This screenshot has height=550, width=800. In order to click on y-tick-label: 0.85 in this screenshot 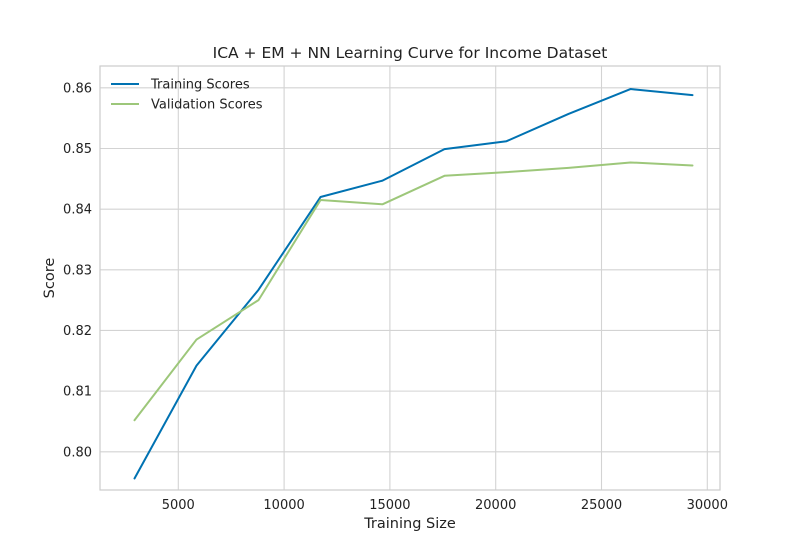, I will do `click(77, 149)`.